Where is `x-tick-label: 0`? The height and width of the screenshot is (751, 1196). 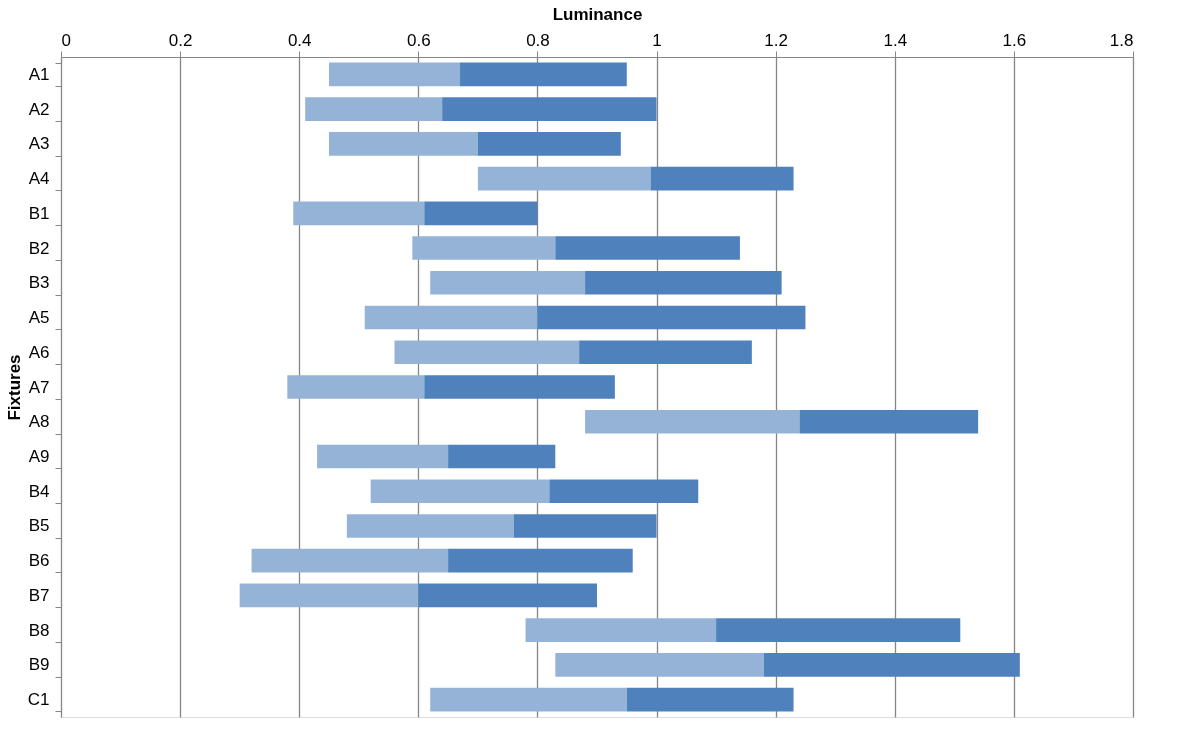
x-tick-label: 0 is located at coordinates (66, 40).